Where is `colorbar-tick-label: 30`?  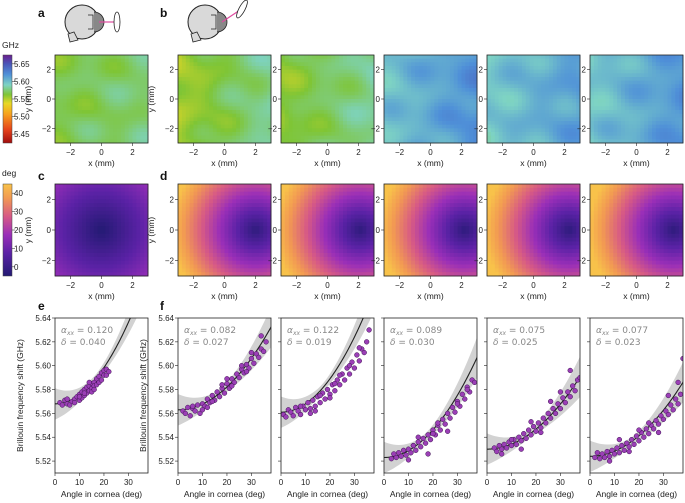 colorbar-tick-label: 30 is located at coordinates (18, 212).